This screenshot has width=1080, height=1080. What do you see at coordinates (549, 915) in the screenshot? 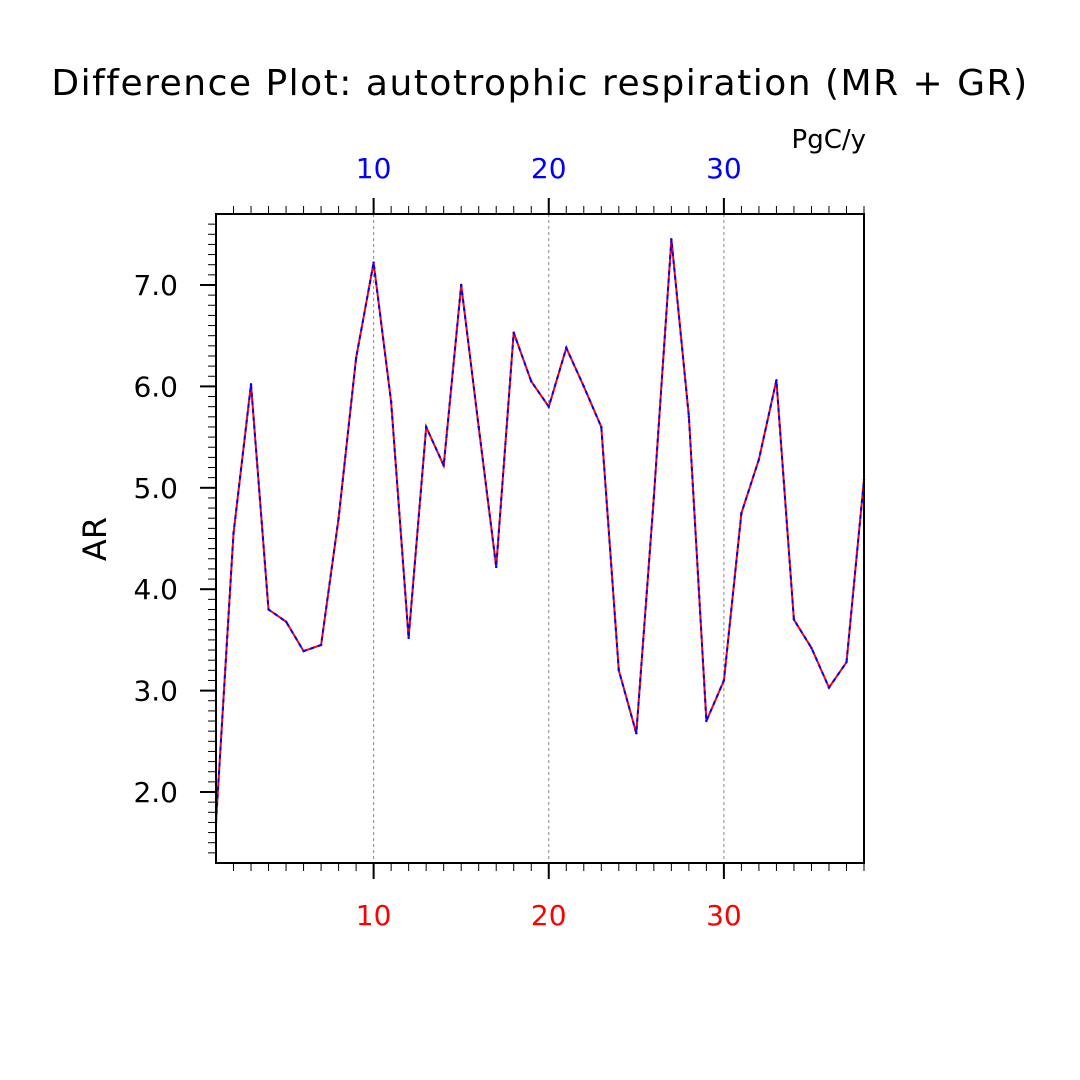
I see `x-tick-label-bottom: 20` at bounding box center [549, 915].